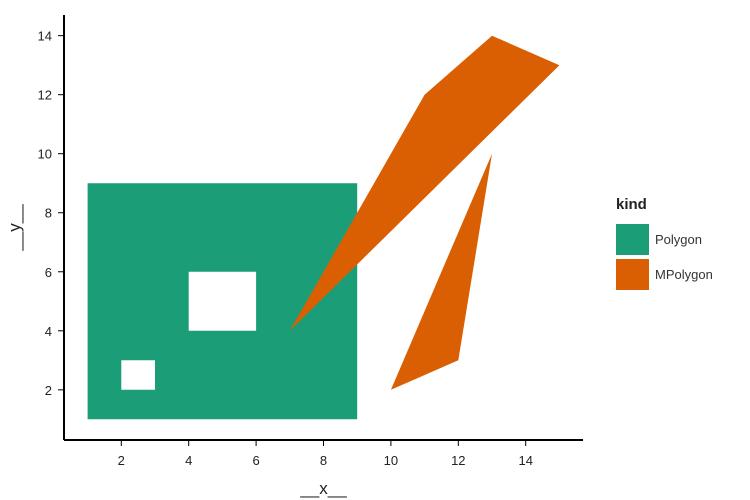  Describe the element at coordinates (48, 213) in the screenshot. I see `y-tick-label: 8` at that location.